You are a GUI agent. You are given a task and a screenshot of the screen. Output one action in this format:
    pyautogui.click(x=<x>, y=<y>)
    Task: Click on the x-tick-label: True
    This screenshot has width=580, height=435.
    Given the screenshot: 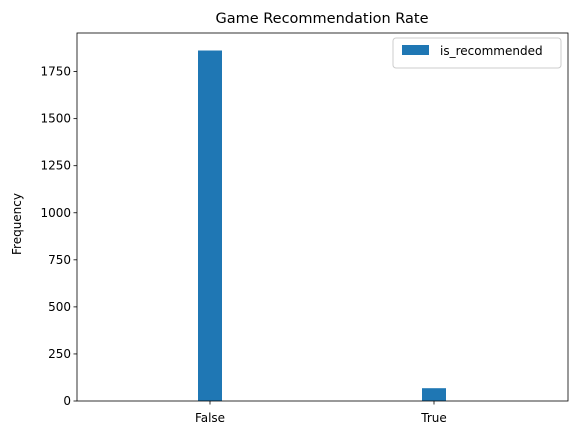 What is the action you would take?
    pyautogui.click(x=433, y=418)
    